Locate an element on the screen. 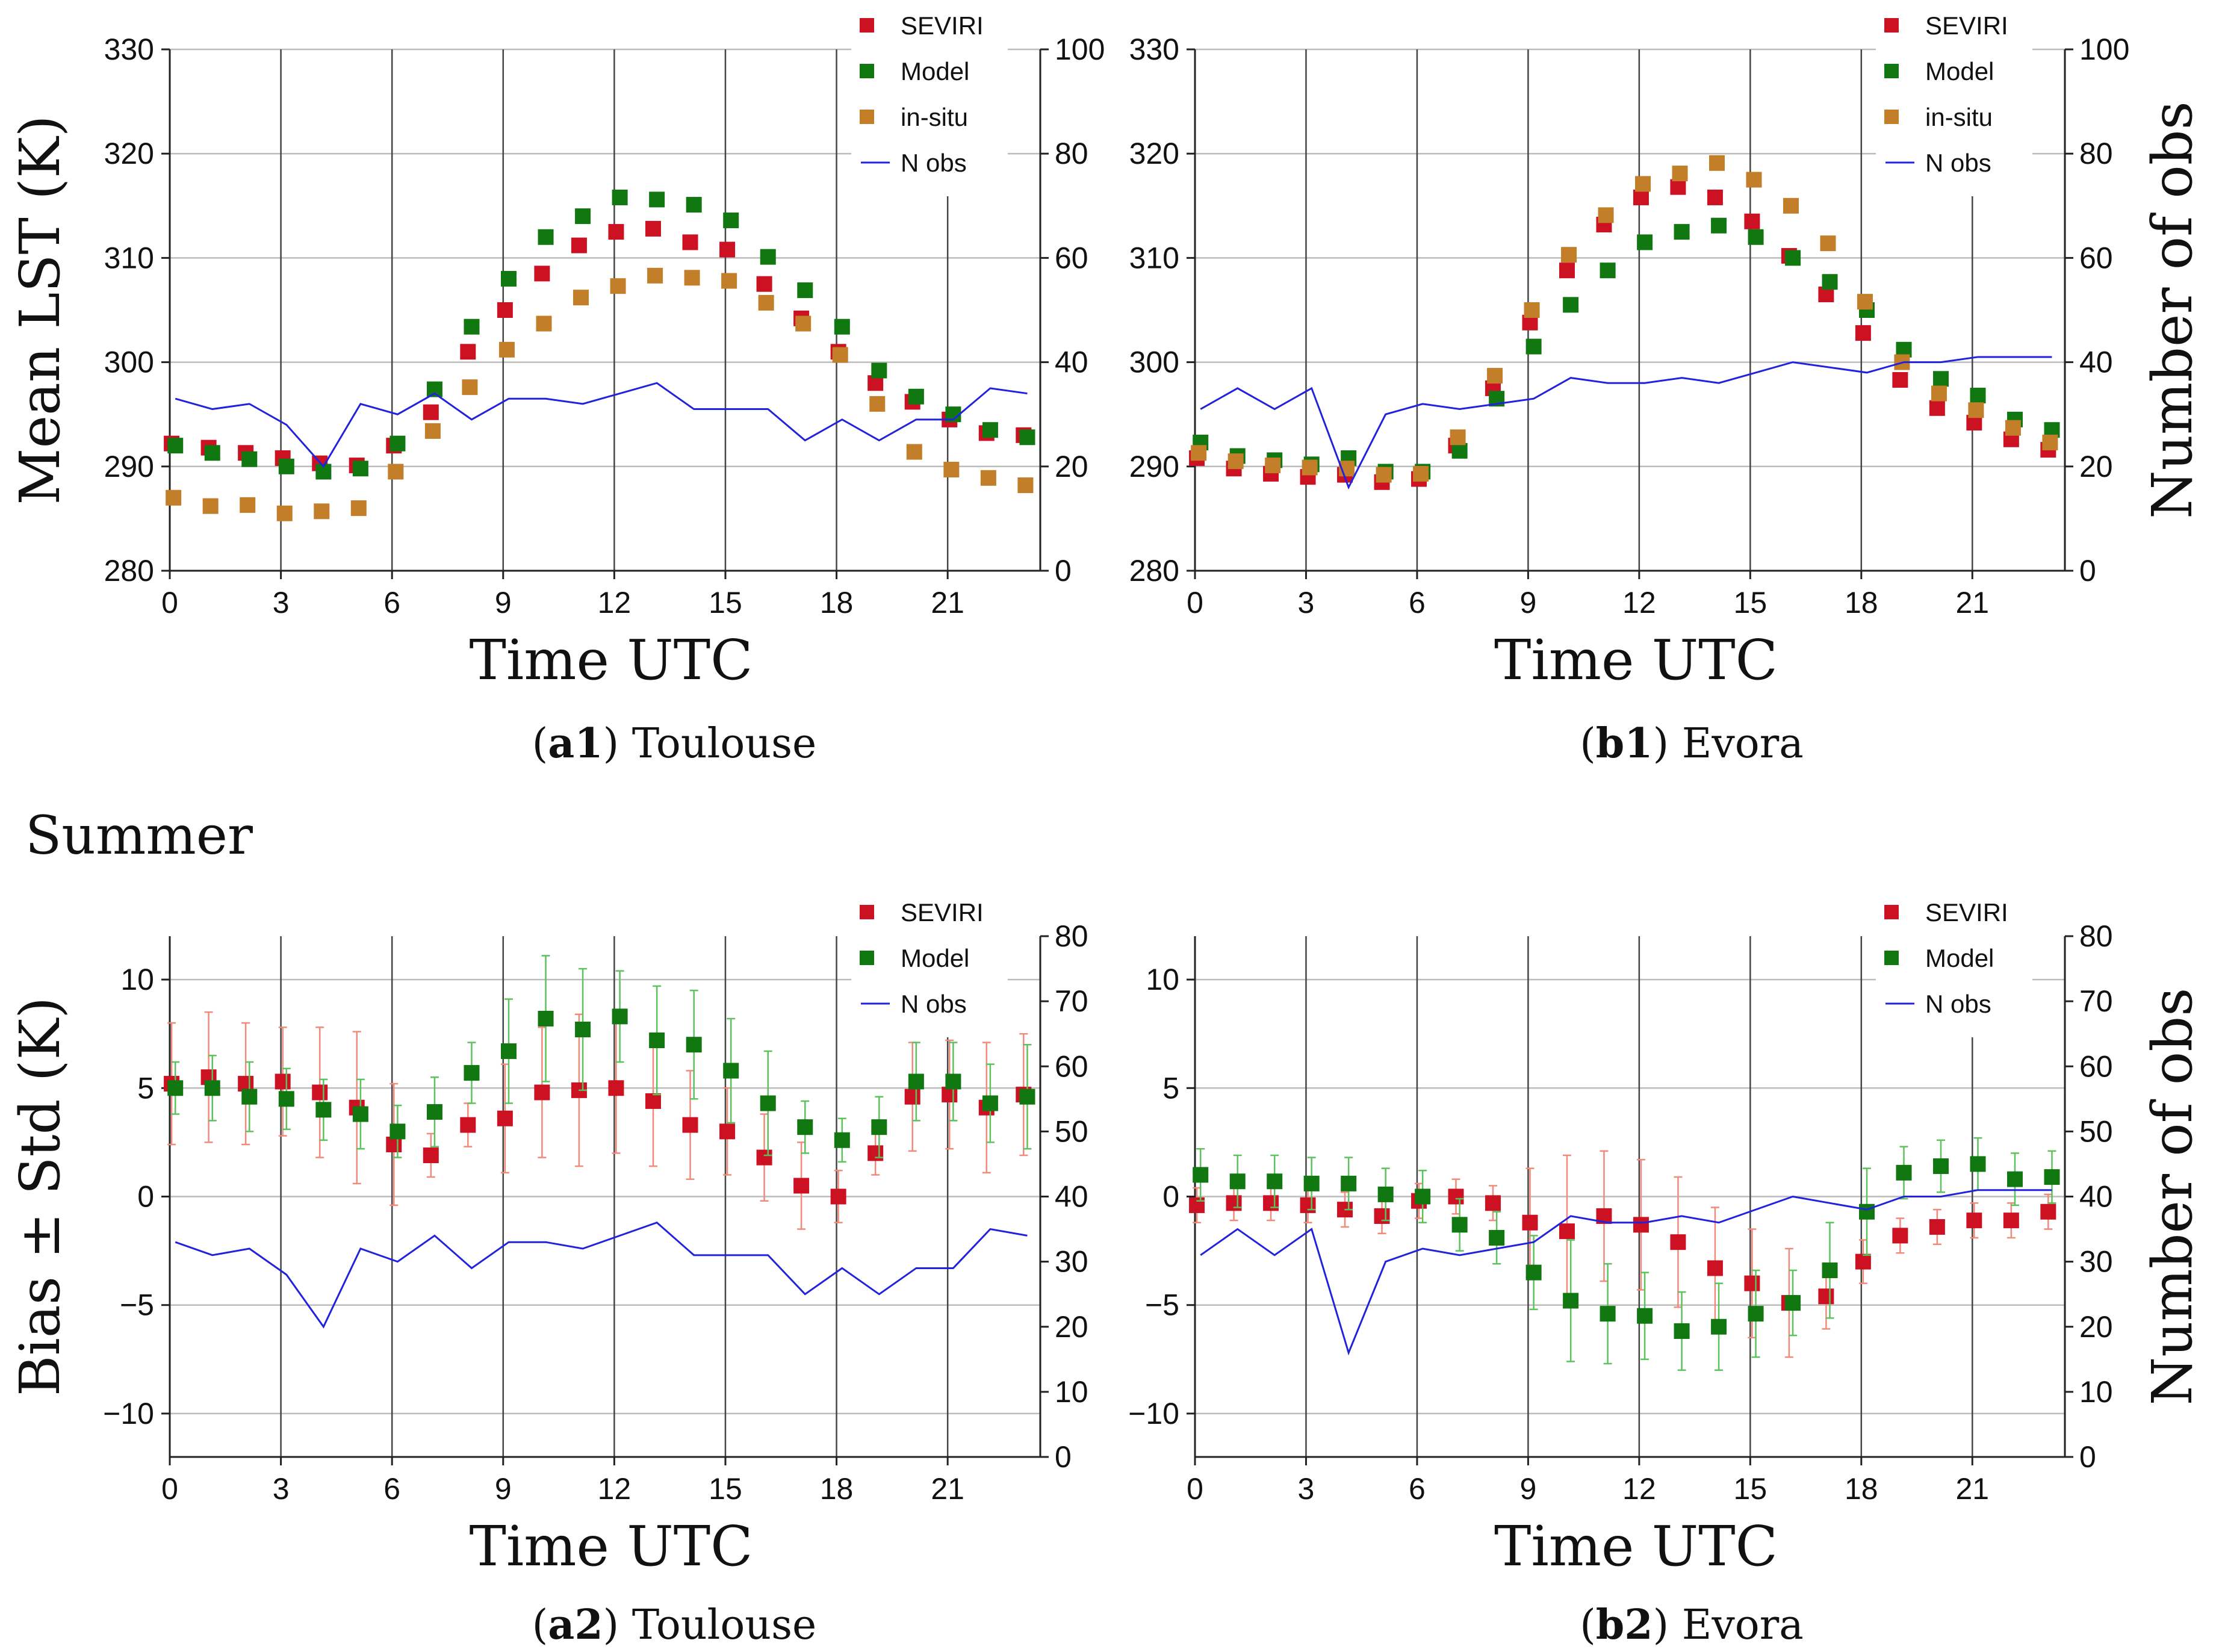 This screenshot has width=2219, height=1652. legend-swatch-seviri is located at coordinates (867, 912).